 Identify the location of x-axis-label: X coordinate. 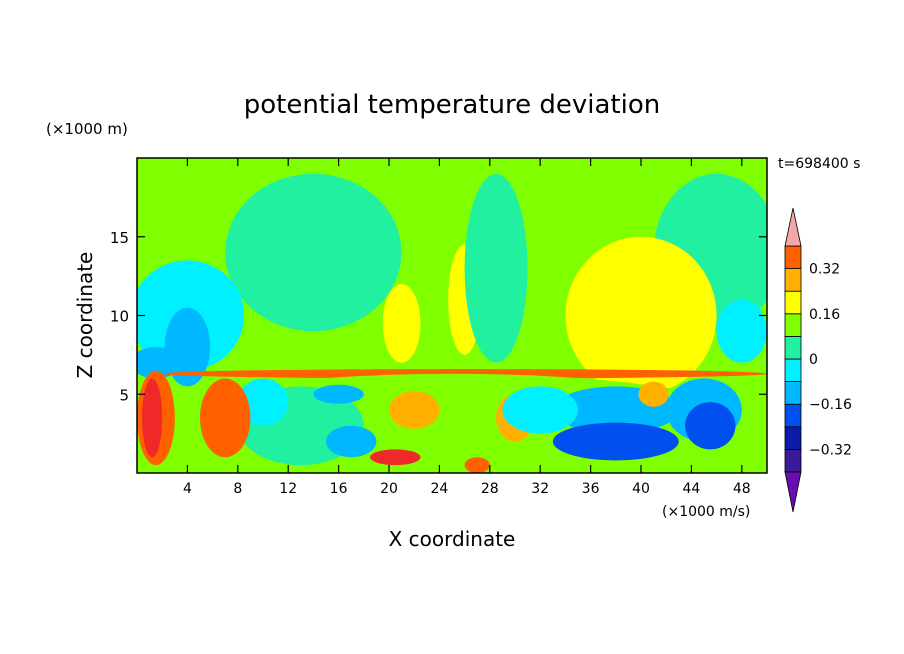
(452, 539).